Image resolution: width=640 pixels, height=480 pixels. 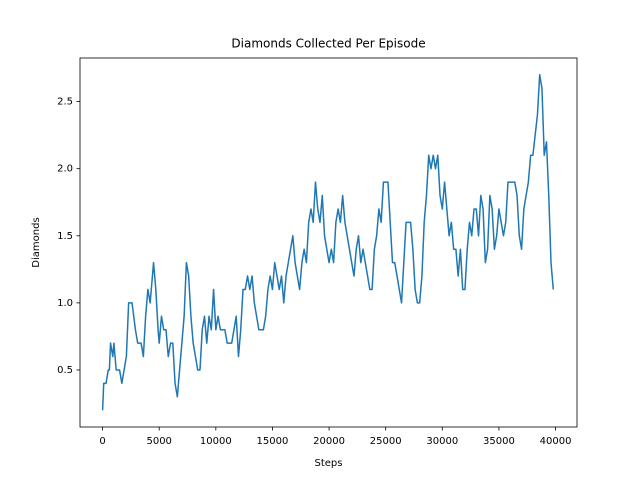 What do you see at coordinates (65, 102) in the screenshot?
I see `y-tick-label: 2.5` at bounding box center [65, 102].